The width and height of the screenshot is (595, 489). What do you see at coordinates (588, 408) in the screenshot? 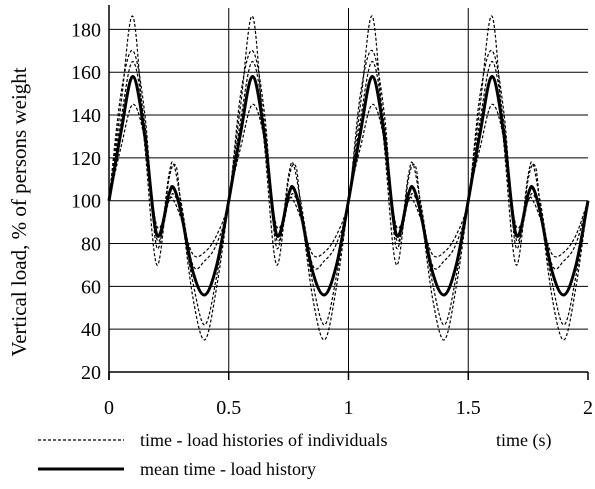
I see `x-tick-label: 2` at bounding box center [588, 408].